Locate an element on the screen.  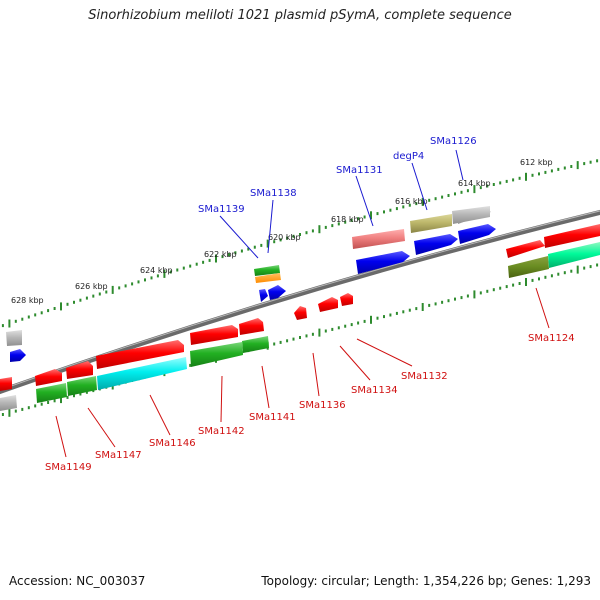
tick-label: 620 kbp is located at coordinates (284, 237).